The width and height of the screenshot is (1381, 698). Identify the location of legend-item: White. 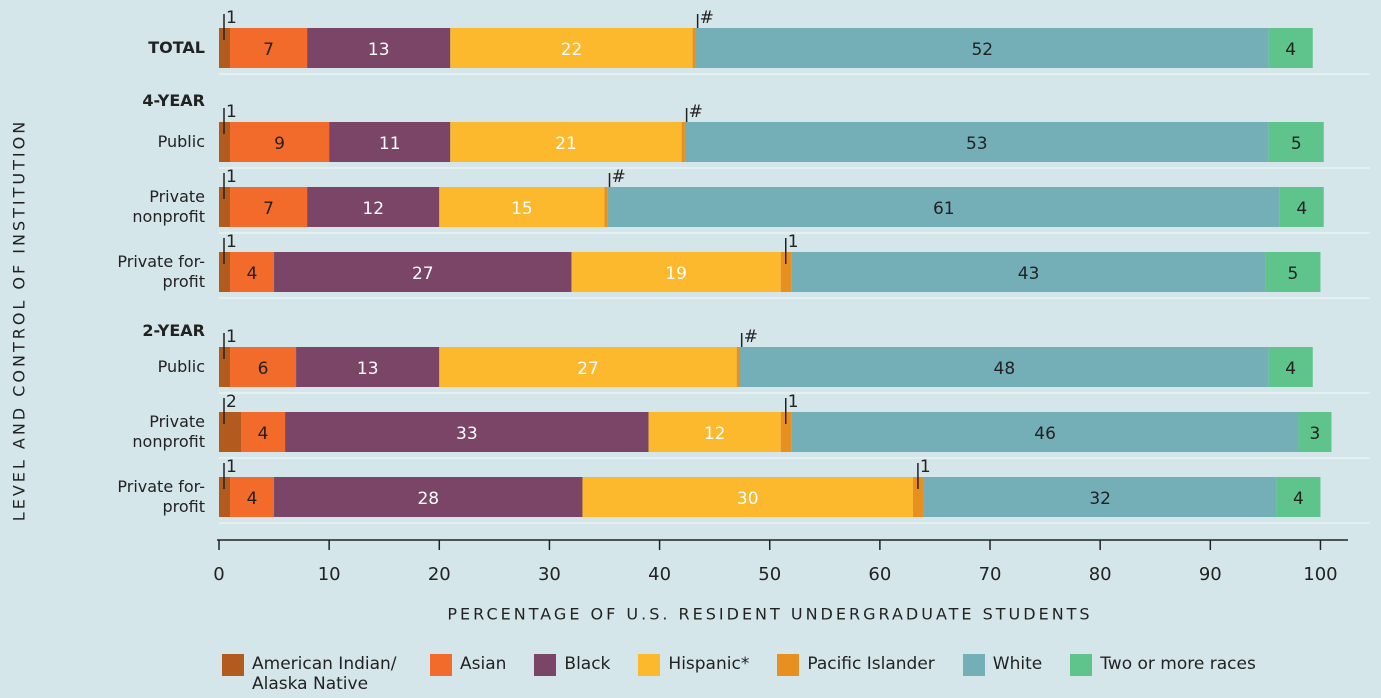
(1002, 674).